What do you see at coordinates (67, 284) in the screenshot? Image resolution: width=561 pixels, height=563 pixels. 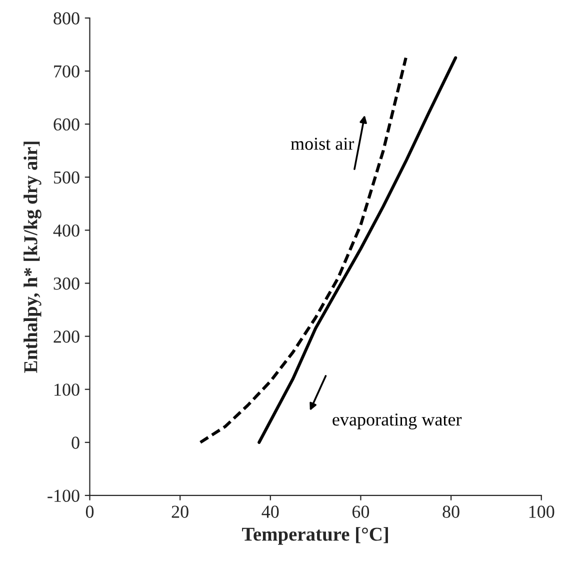 I see `y-tick-label: 300` at bounding box center [67, 284].